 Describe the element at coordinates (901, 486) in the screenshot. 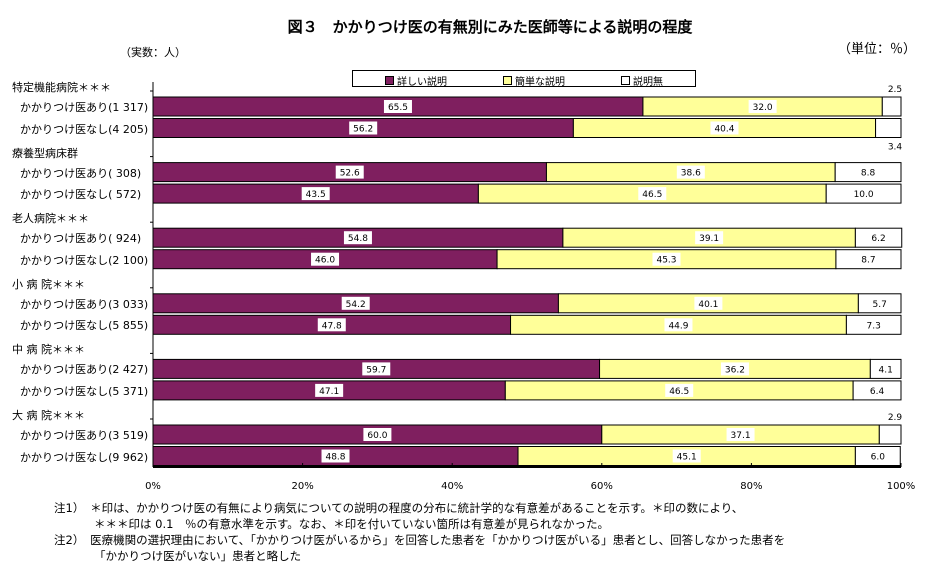

I see `x-tick-label: 100%` at that location.